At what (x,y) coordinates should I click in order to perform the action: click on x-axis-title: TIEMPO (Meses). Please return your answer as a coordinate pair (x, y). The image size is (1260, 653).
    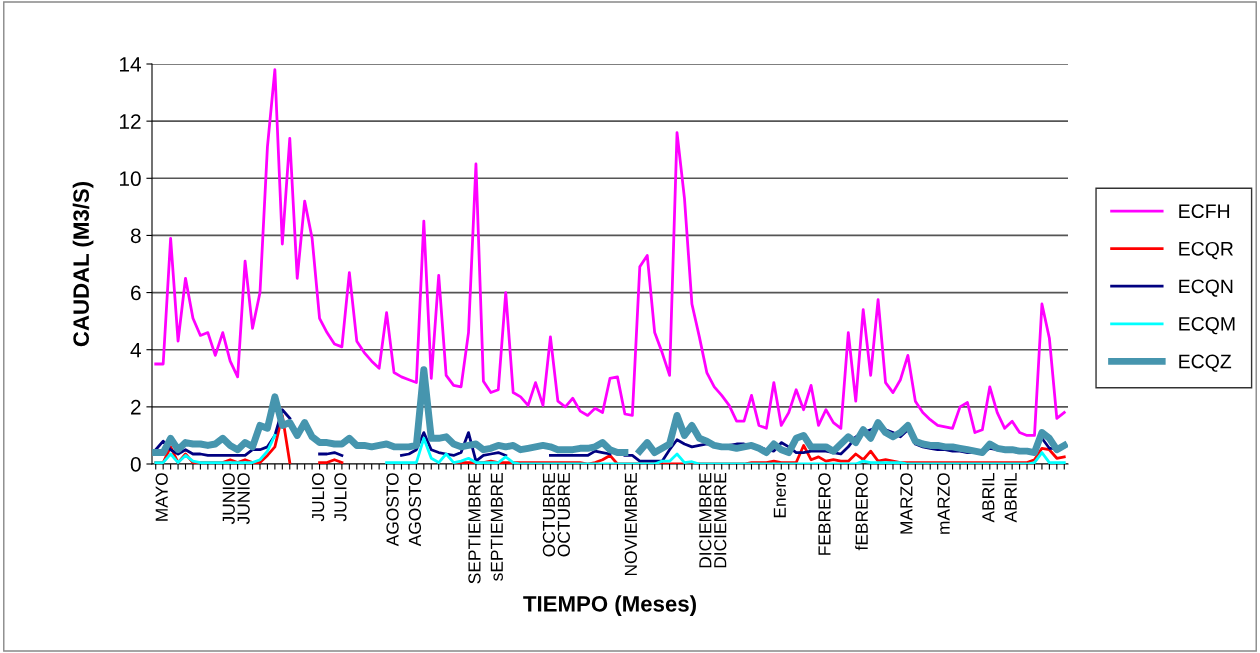
    Looking at the image, I should click on (609, 606).